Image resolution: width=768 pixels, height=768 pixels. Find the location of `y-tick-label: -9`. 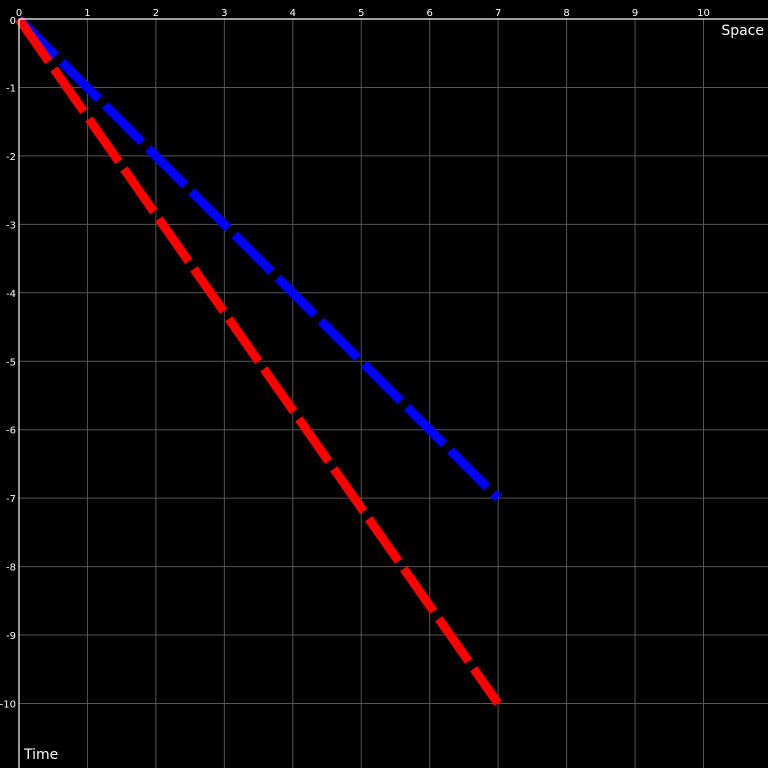

y-tick-label: -9 is located at coordinates (11, 636).